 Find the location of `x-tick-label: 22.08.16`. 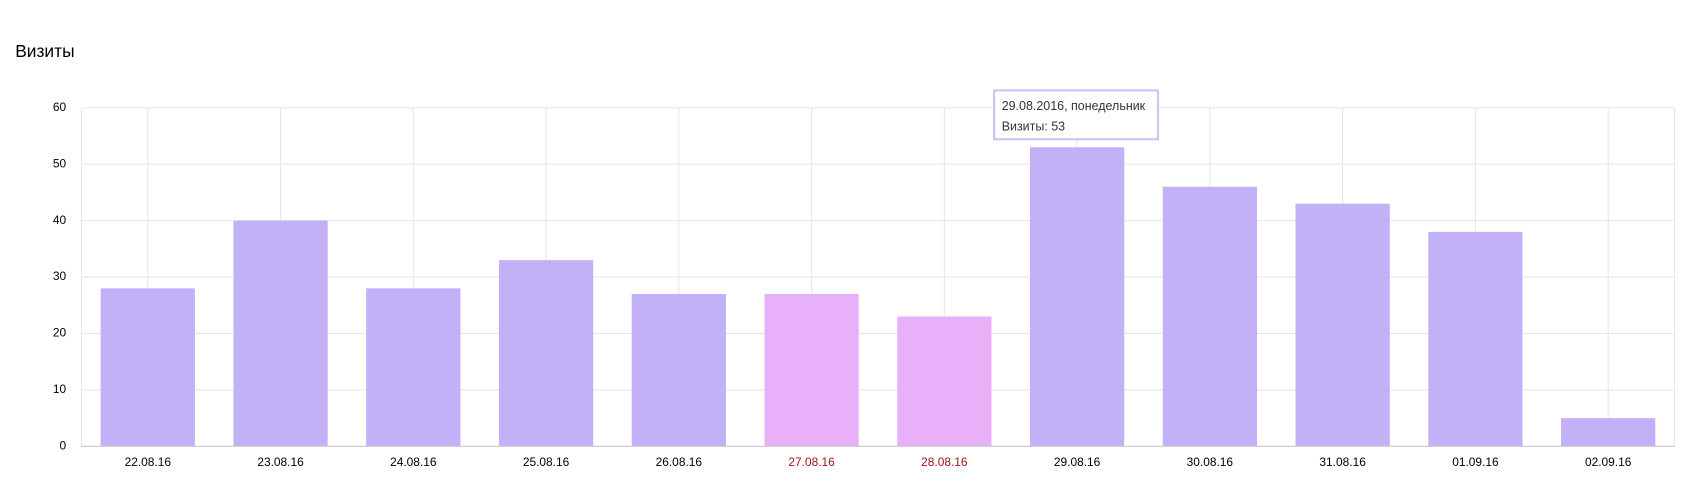

x-tick-label: 22.08.16 is located at coordinates (148, 462).